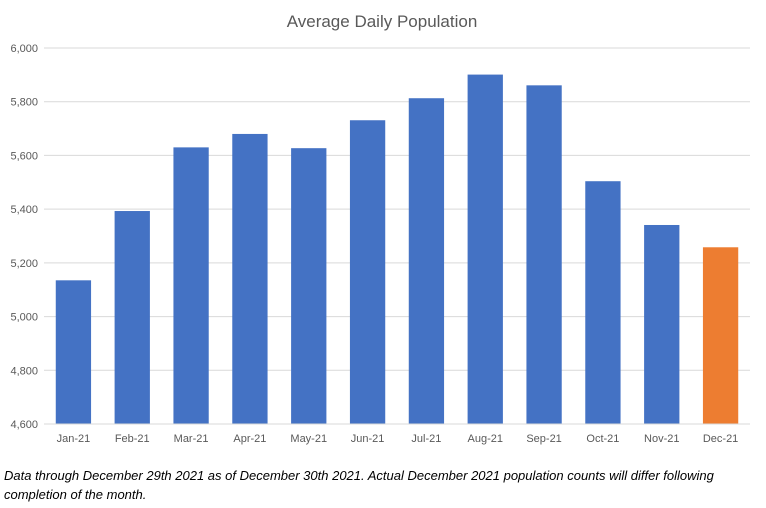  I want to click on x-tick-label: Aug-21, so click(485, 439).